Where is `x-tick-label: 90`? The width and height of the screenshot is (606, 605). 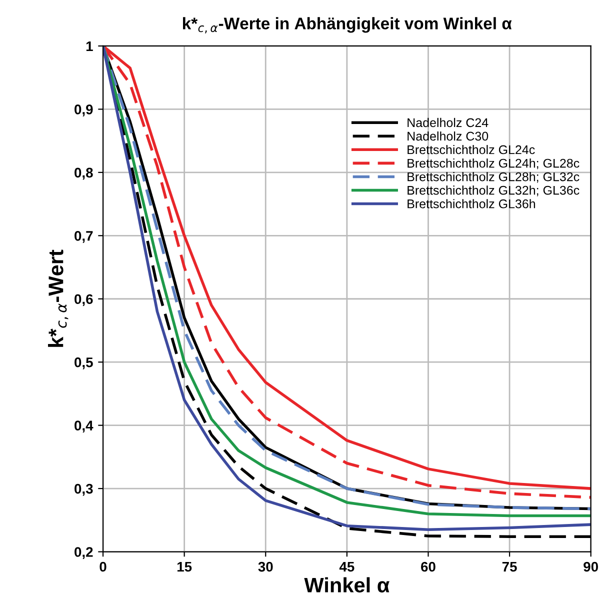
x-tick-label: 90 is located at coordinates (591, 567).